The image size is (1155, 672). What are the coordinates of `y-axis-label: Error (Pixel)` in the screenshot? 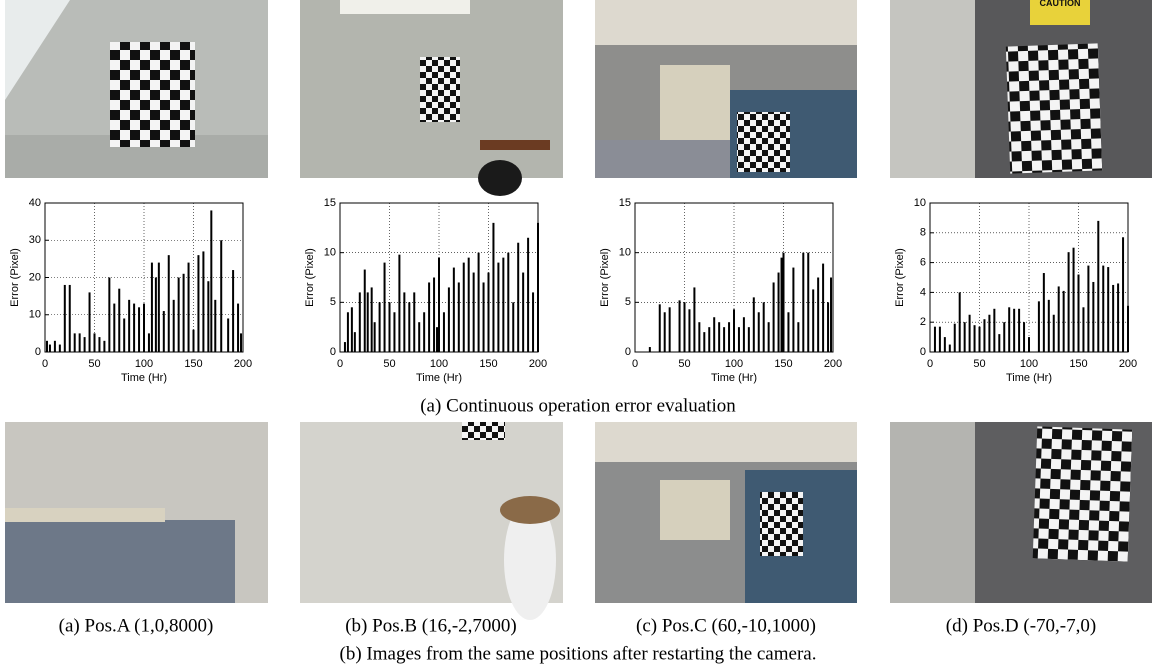 It's located at (15, 277).